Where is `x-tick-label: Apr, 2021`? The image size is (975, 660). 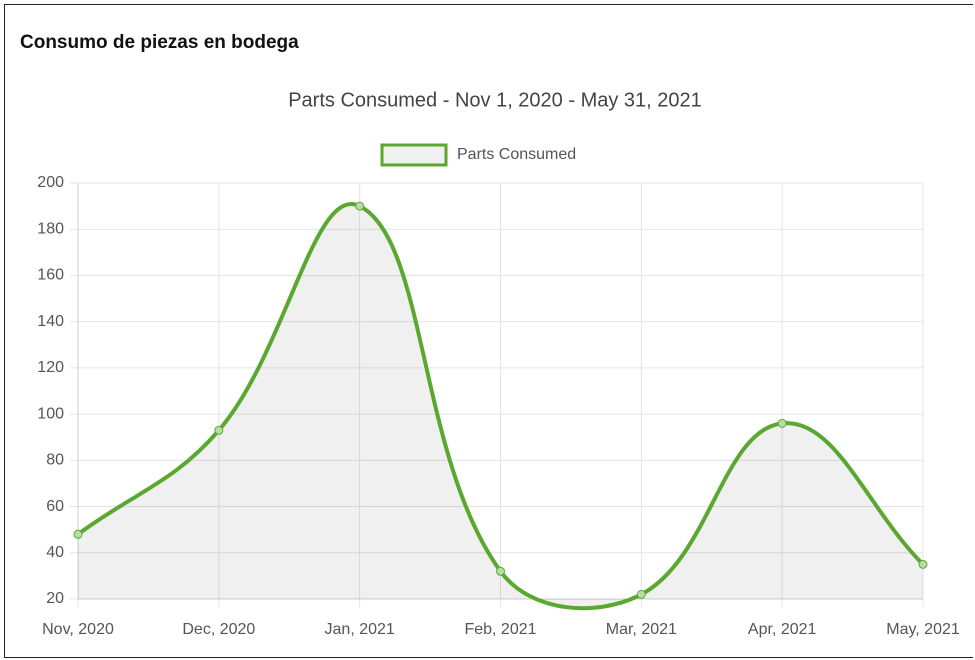
x-tick-label: Apr, 2021 is located at coordinates (782, 629).